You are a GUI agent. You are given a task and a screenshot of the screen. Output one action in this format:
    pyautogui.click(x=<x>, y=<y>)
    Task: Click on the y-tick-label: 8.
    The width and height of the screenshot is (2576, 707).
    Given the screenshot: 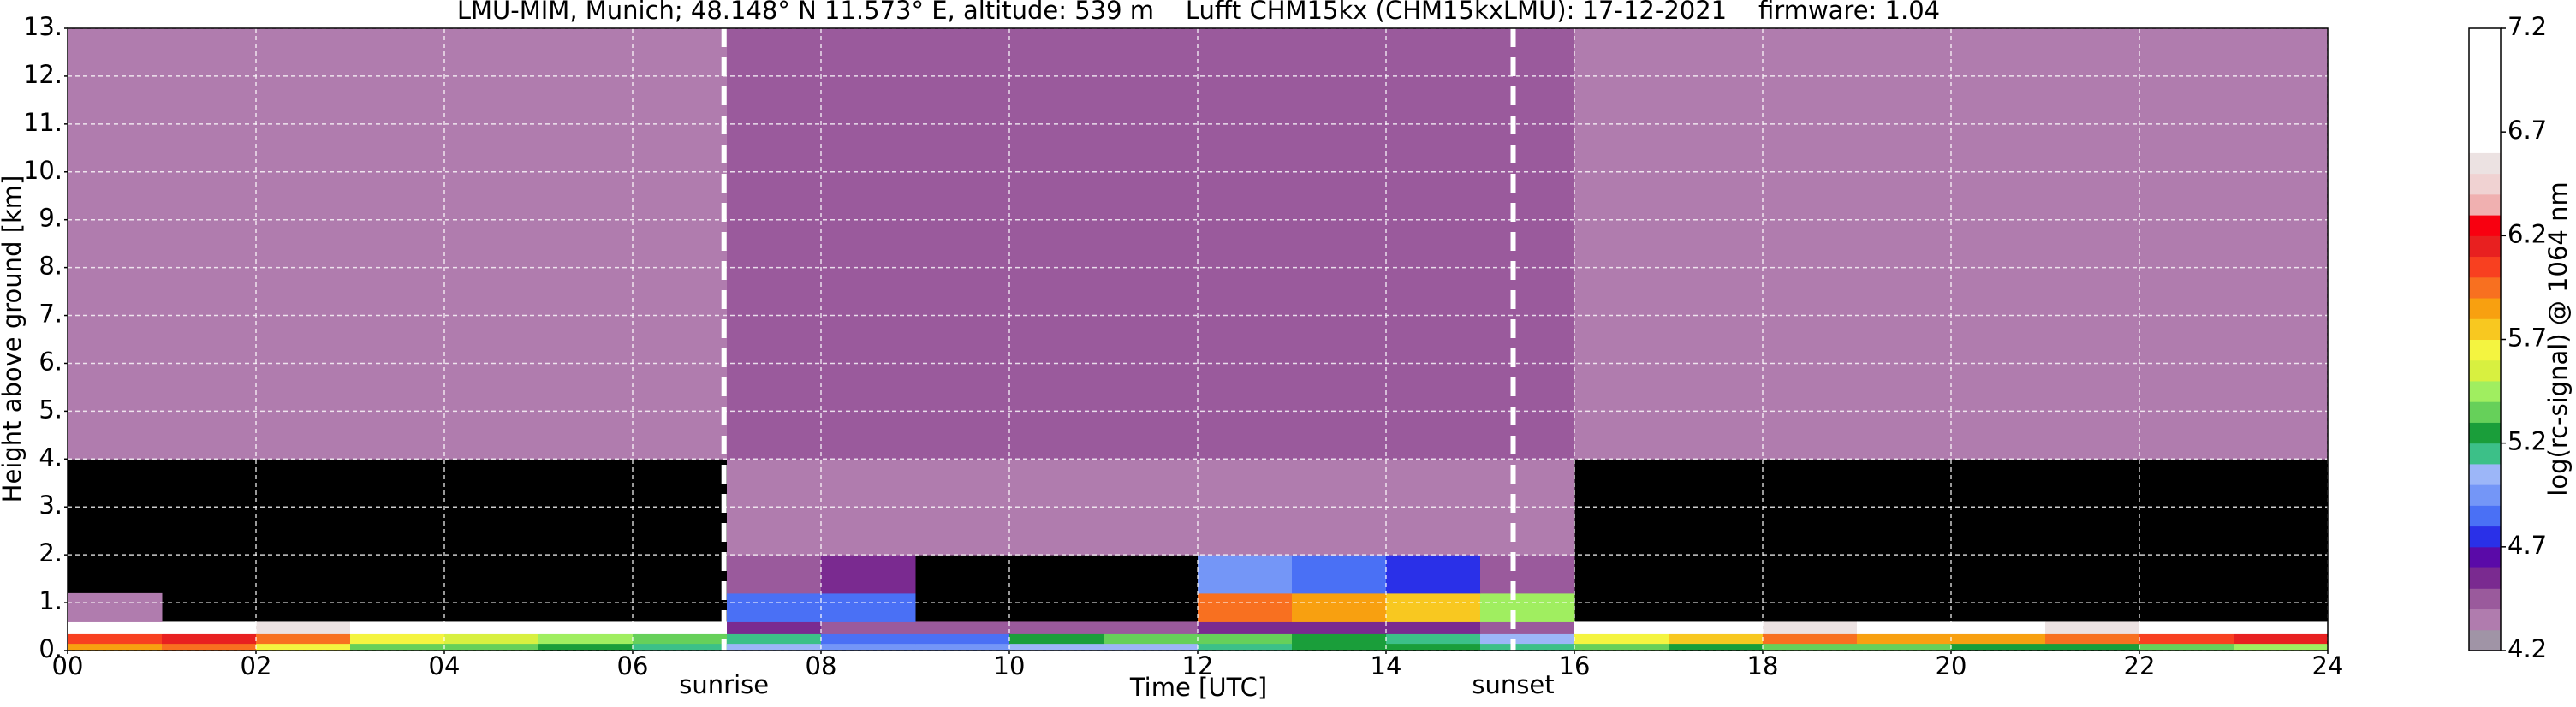 What is the action you would take?
    pyautogui.click(x=50, y=266)
    